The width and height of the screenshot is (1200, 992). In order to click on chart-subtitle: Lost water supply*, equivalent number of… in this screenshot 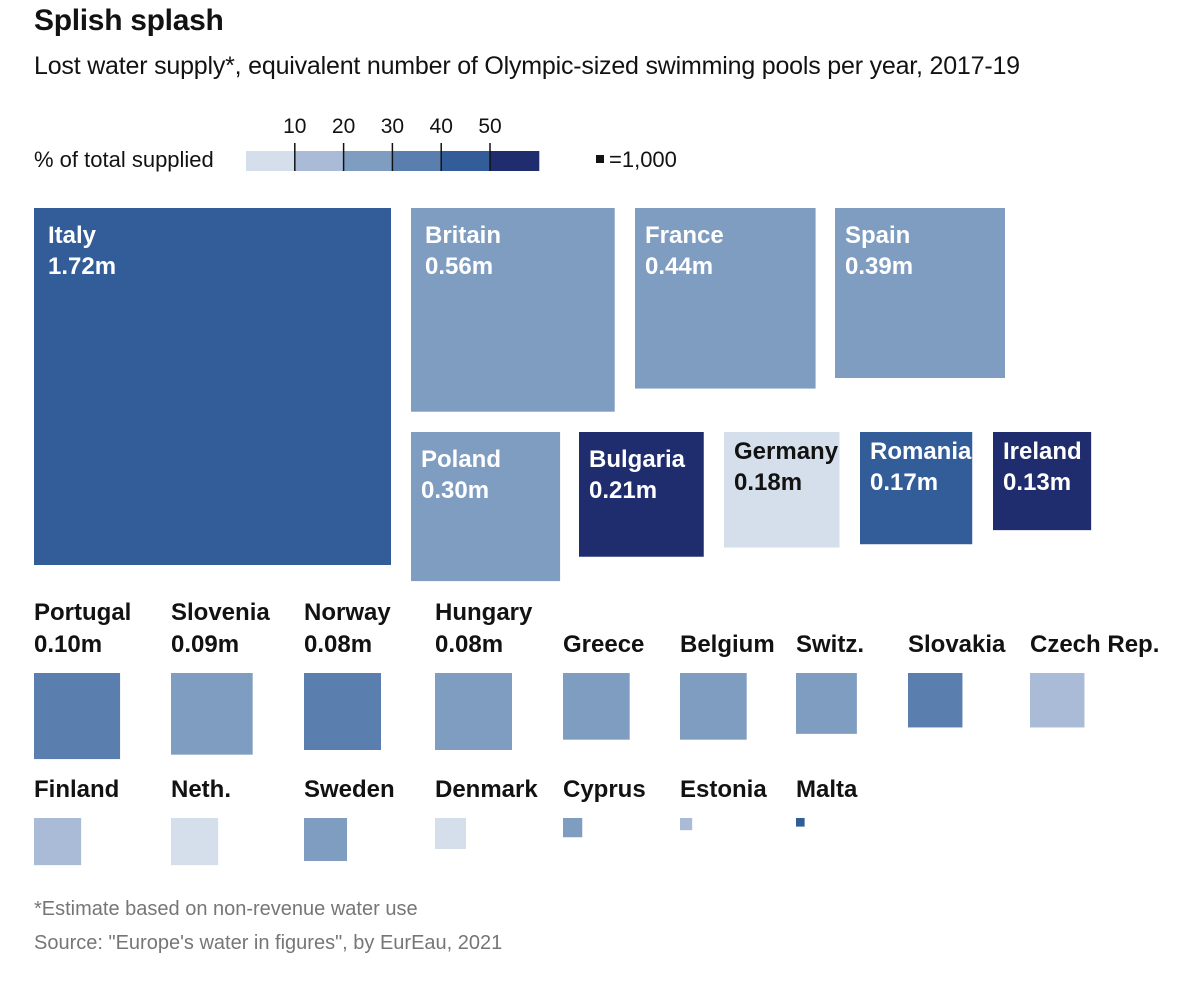, I will do `click(527, 66)`.